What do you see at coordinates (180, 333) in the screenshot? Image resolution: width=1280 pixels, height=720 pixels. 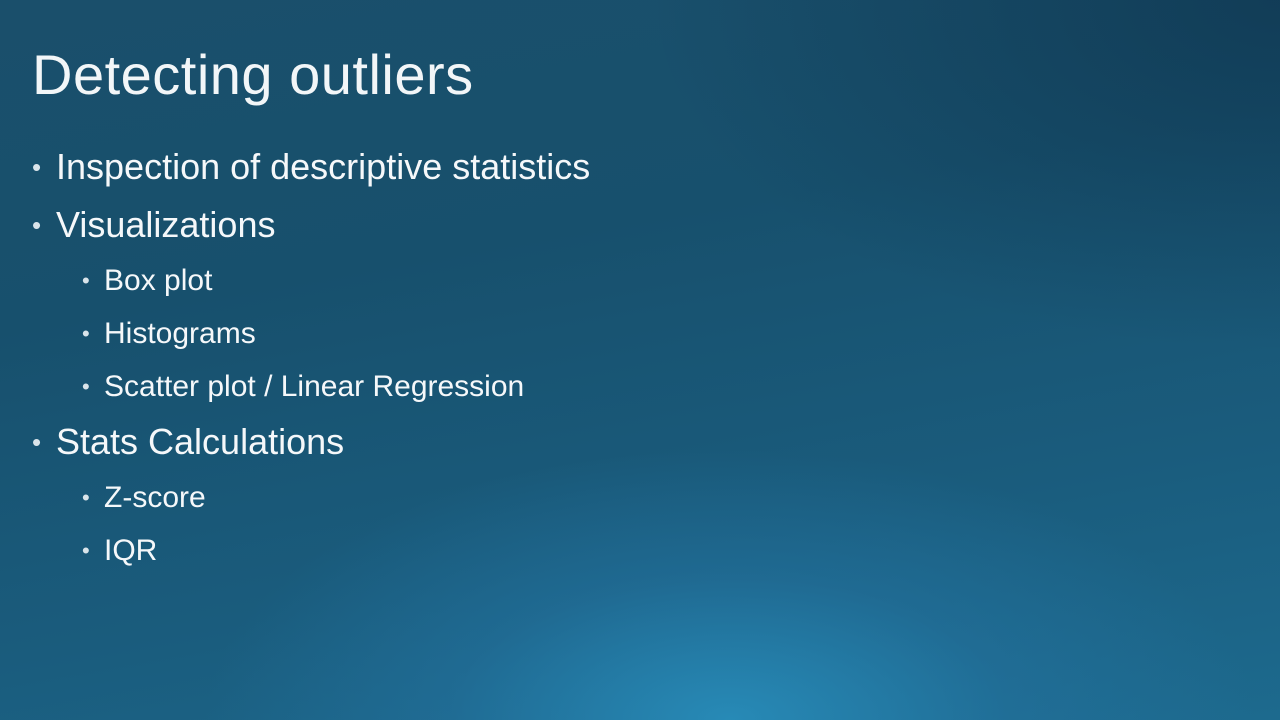 I see `bullet-text: Histograms` at bounding box center [180, 333].